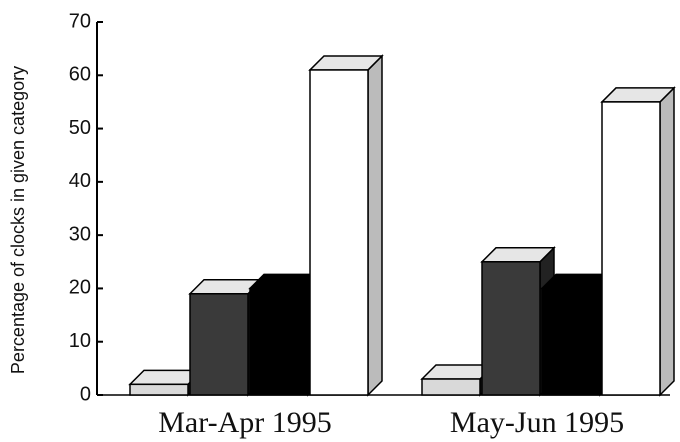 The image size is (680, 442). I want to click on y-tick-label: 70, so click(80, 21).